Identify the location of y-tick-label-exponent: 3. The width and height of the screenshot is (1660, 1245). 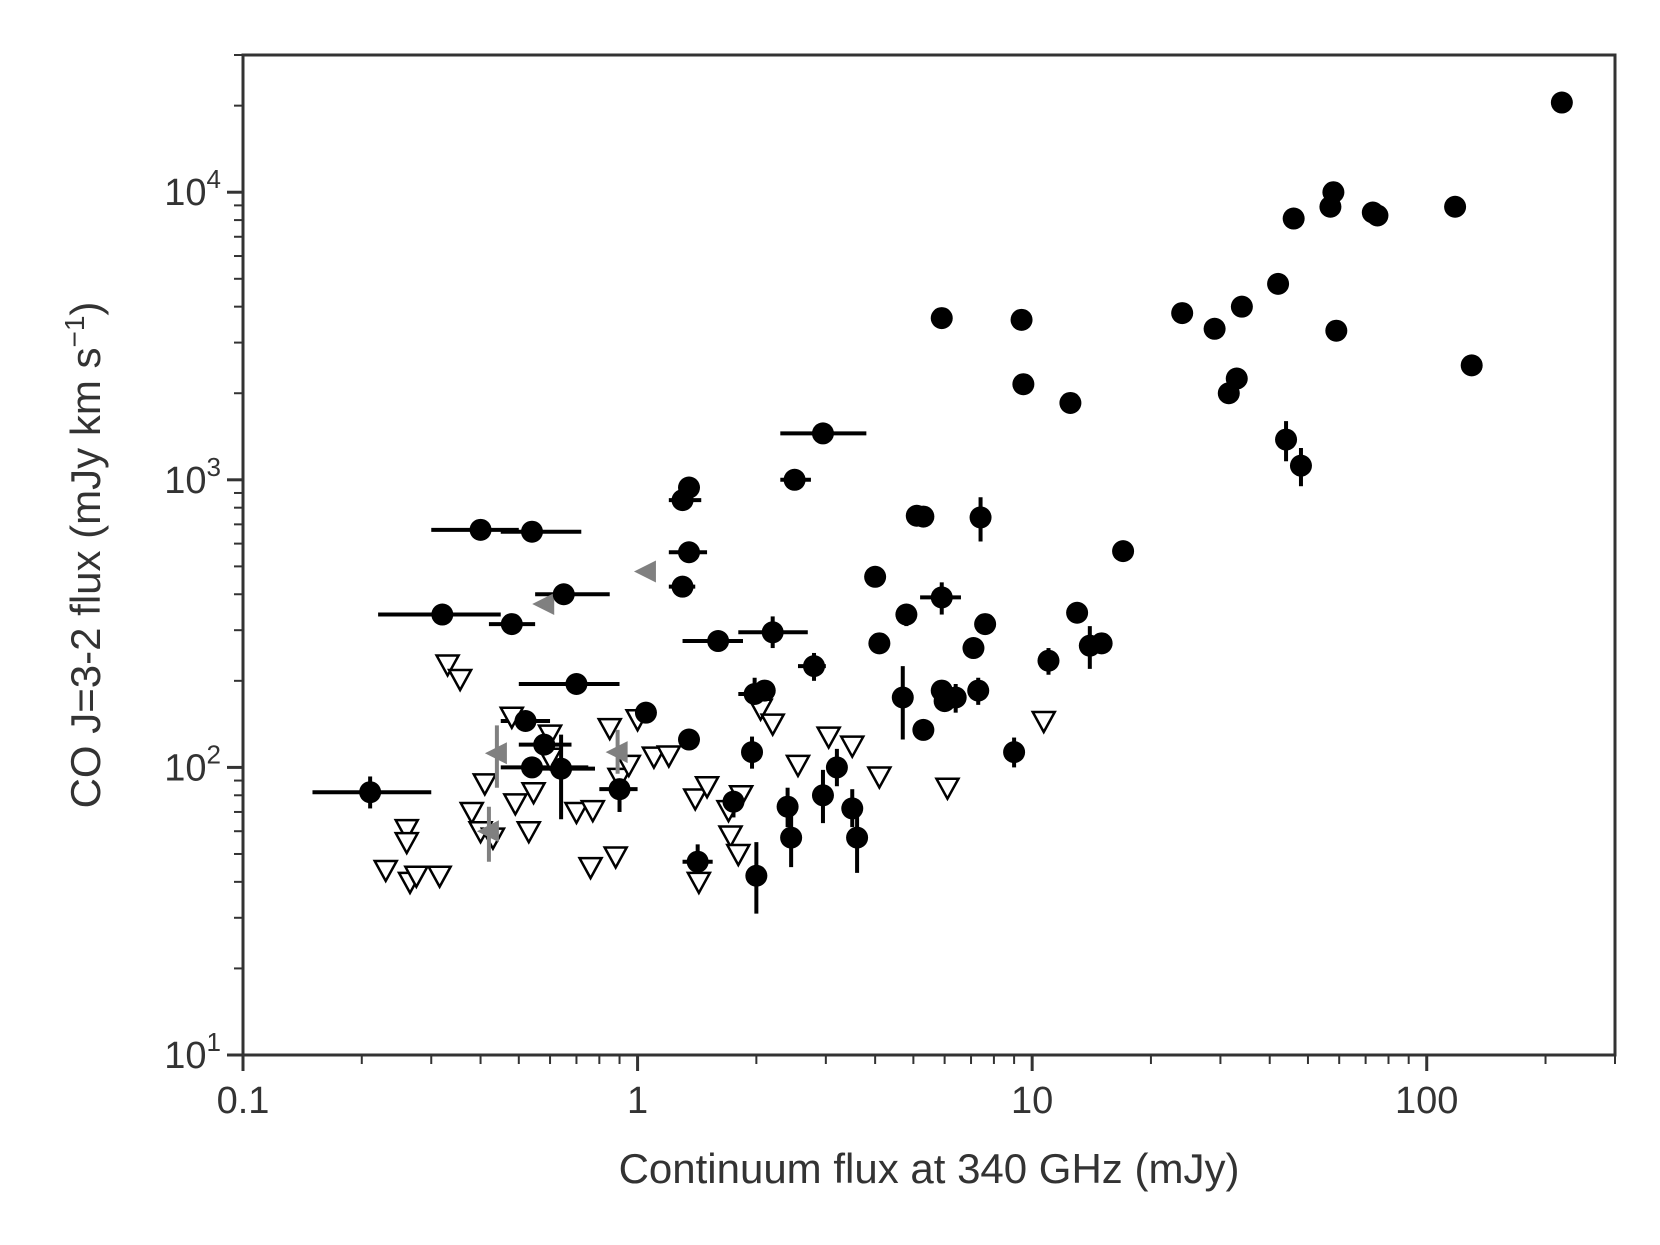
(214, 467).